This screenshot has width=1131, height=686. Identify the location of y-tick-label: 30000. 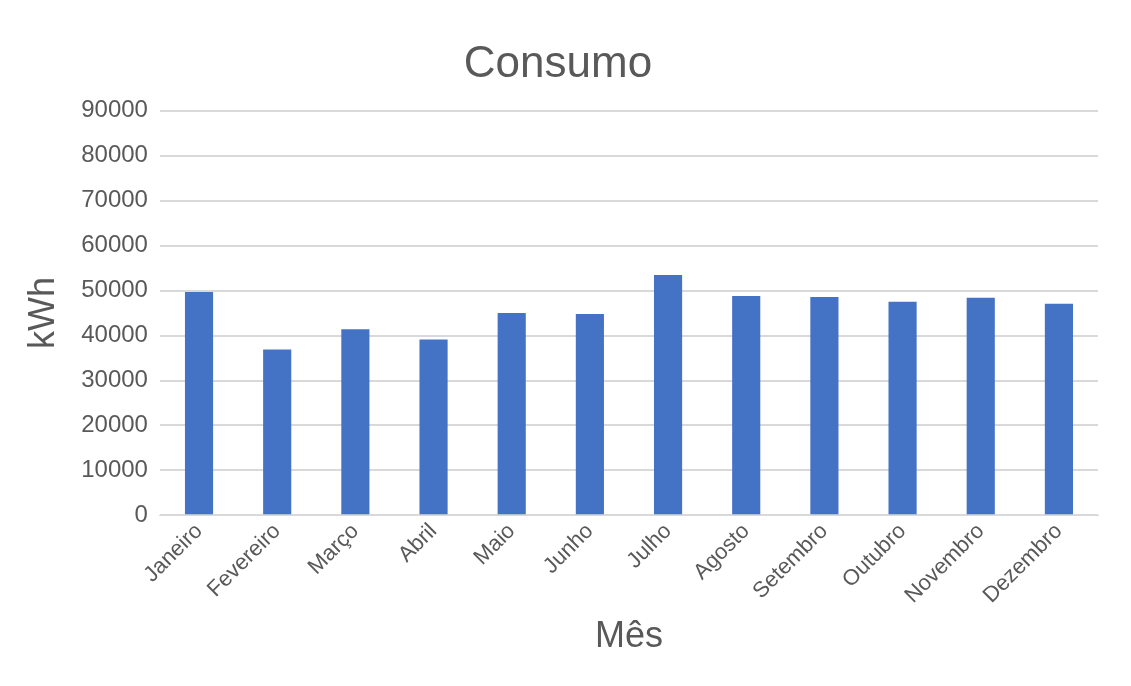
(114, 379).